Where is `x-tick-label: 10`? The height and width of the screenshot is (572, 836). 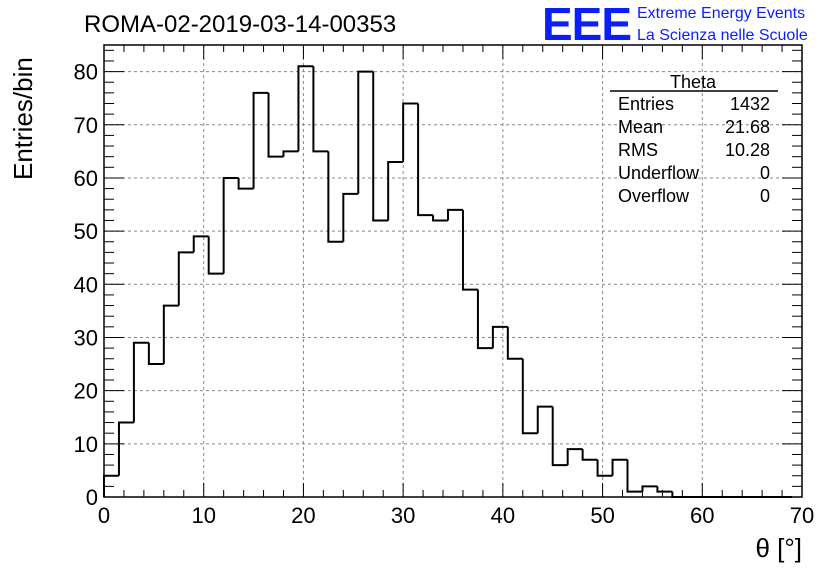 x-tick-label: 10 is located at coordinates (203, 515).